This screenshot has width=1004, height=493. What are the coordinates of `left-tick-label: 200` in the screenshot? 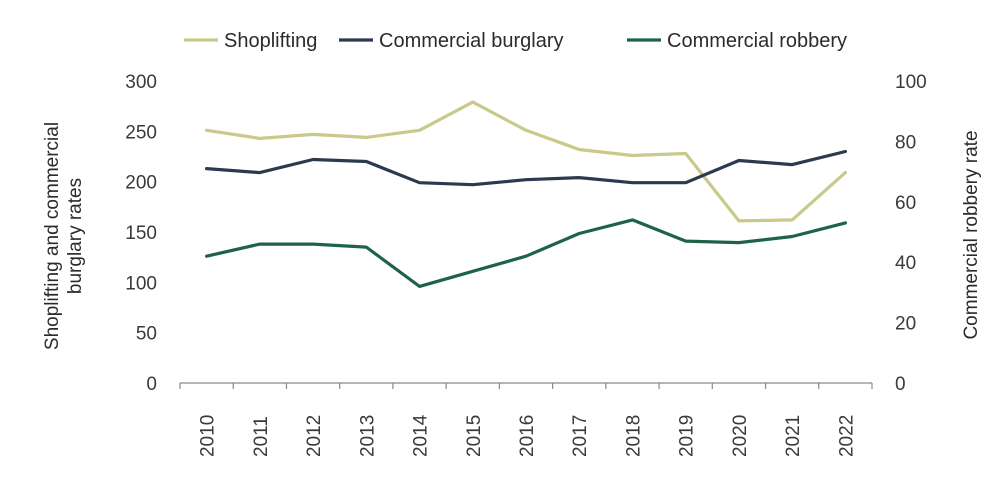 It's located at (141, 183).